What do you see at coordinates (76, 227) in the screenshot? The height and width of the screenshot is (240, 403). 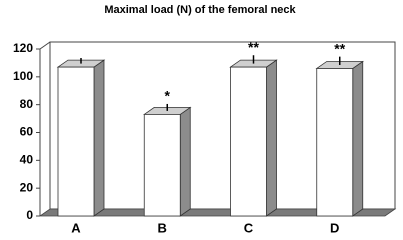 I see `x-tick-label: A` at bounding box center [76, 227].